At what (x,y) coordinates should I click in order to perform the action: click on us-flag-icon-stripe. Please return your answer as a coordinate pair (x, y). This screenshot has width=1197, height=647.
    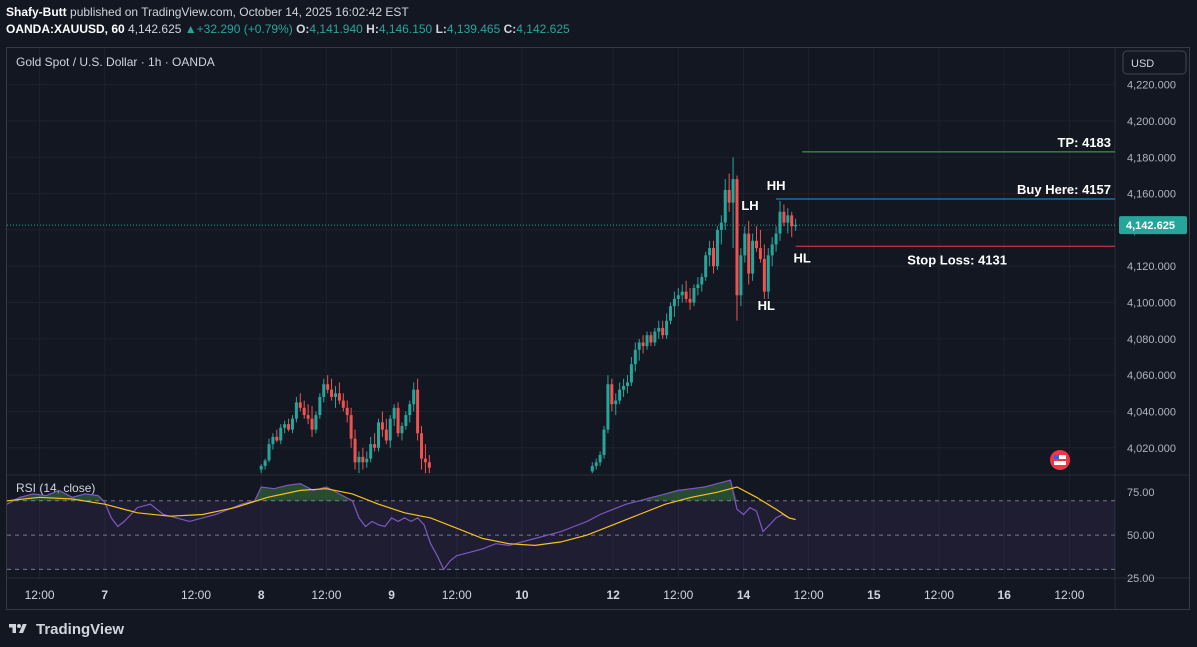
    Looking at the image, I should click on (1060, 460).